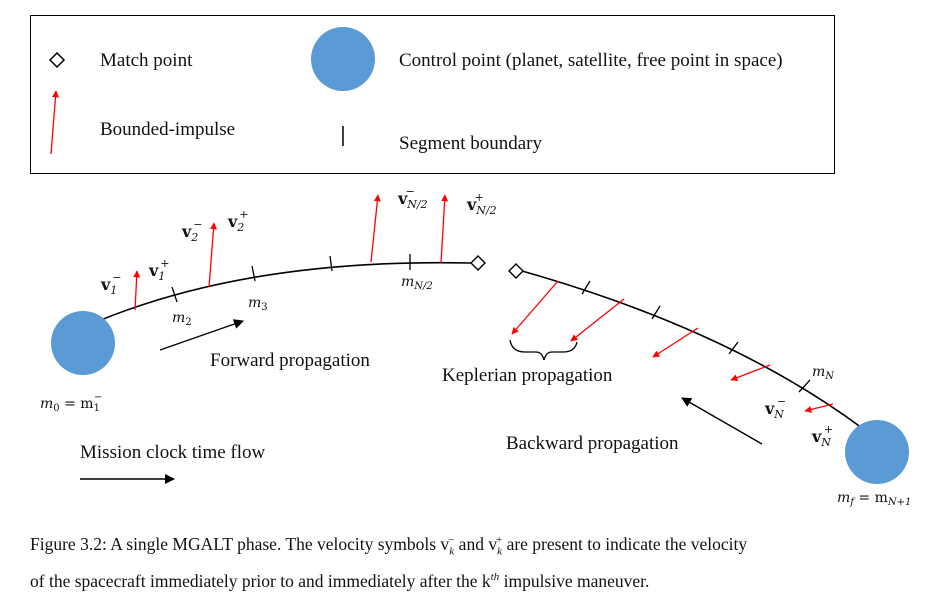 This screenshot has height=594, width=937. I want to click on impulse-back-5-arrow, so click(819, 408).